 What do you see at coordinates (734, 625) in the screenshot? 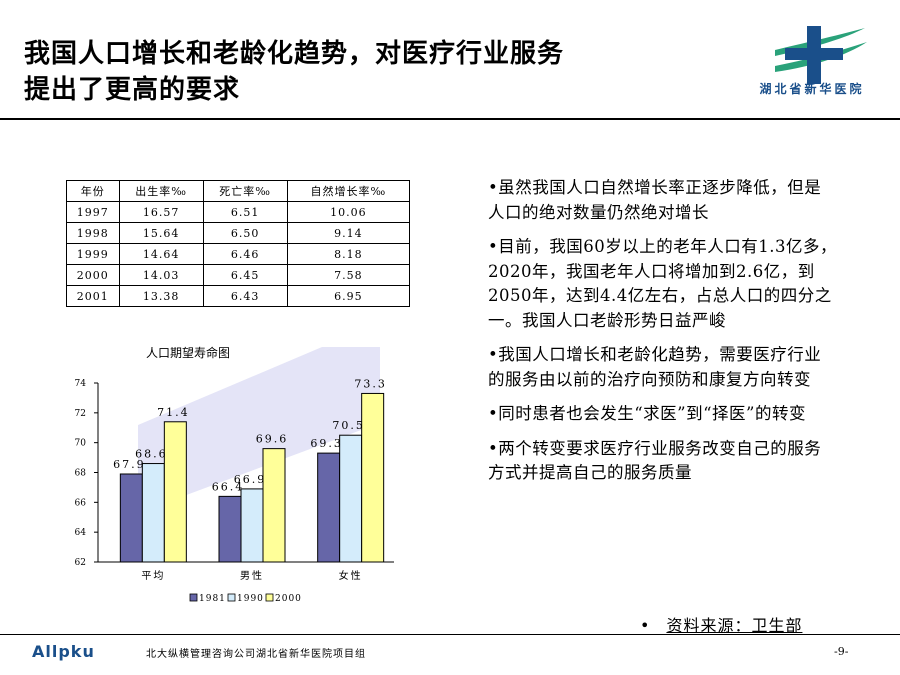
I see `source-text: 资料来源：卫生部` at bounding box center [734, 625].